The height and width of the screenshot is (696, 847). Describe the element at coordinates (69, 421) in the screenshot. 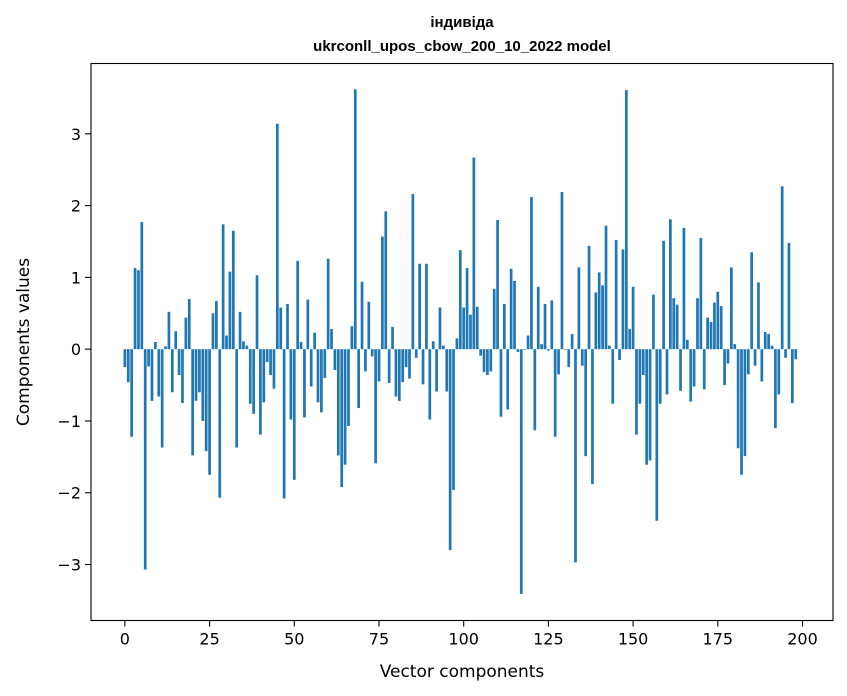

I see `y-tick-label: −1` at that location.